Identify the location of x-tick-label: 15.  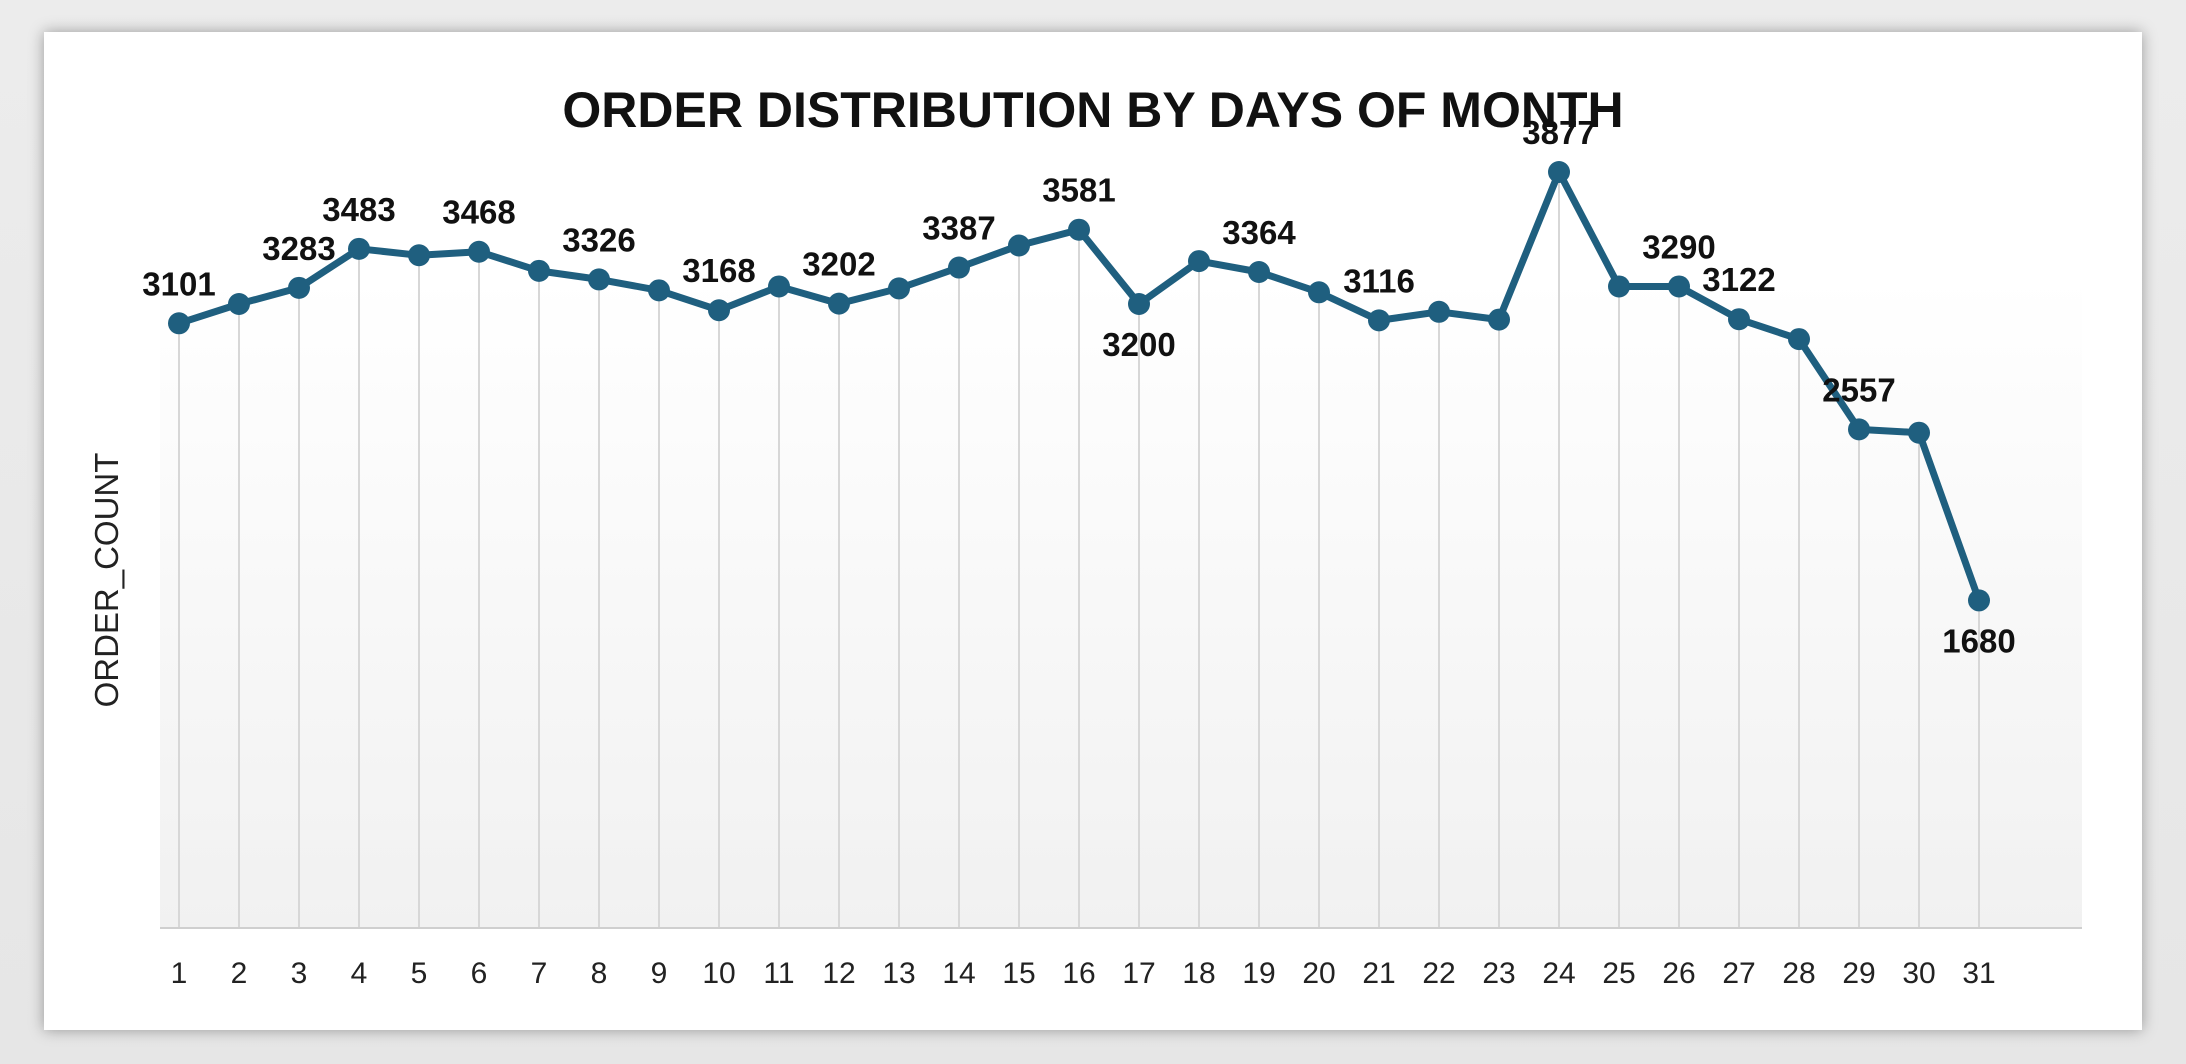
(1018, 973).